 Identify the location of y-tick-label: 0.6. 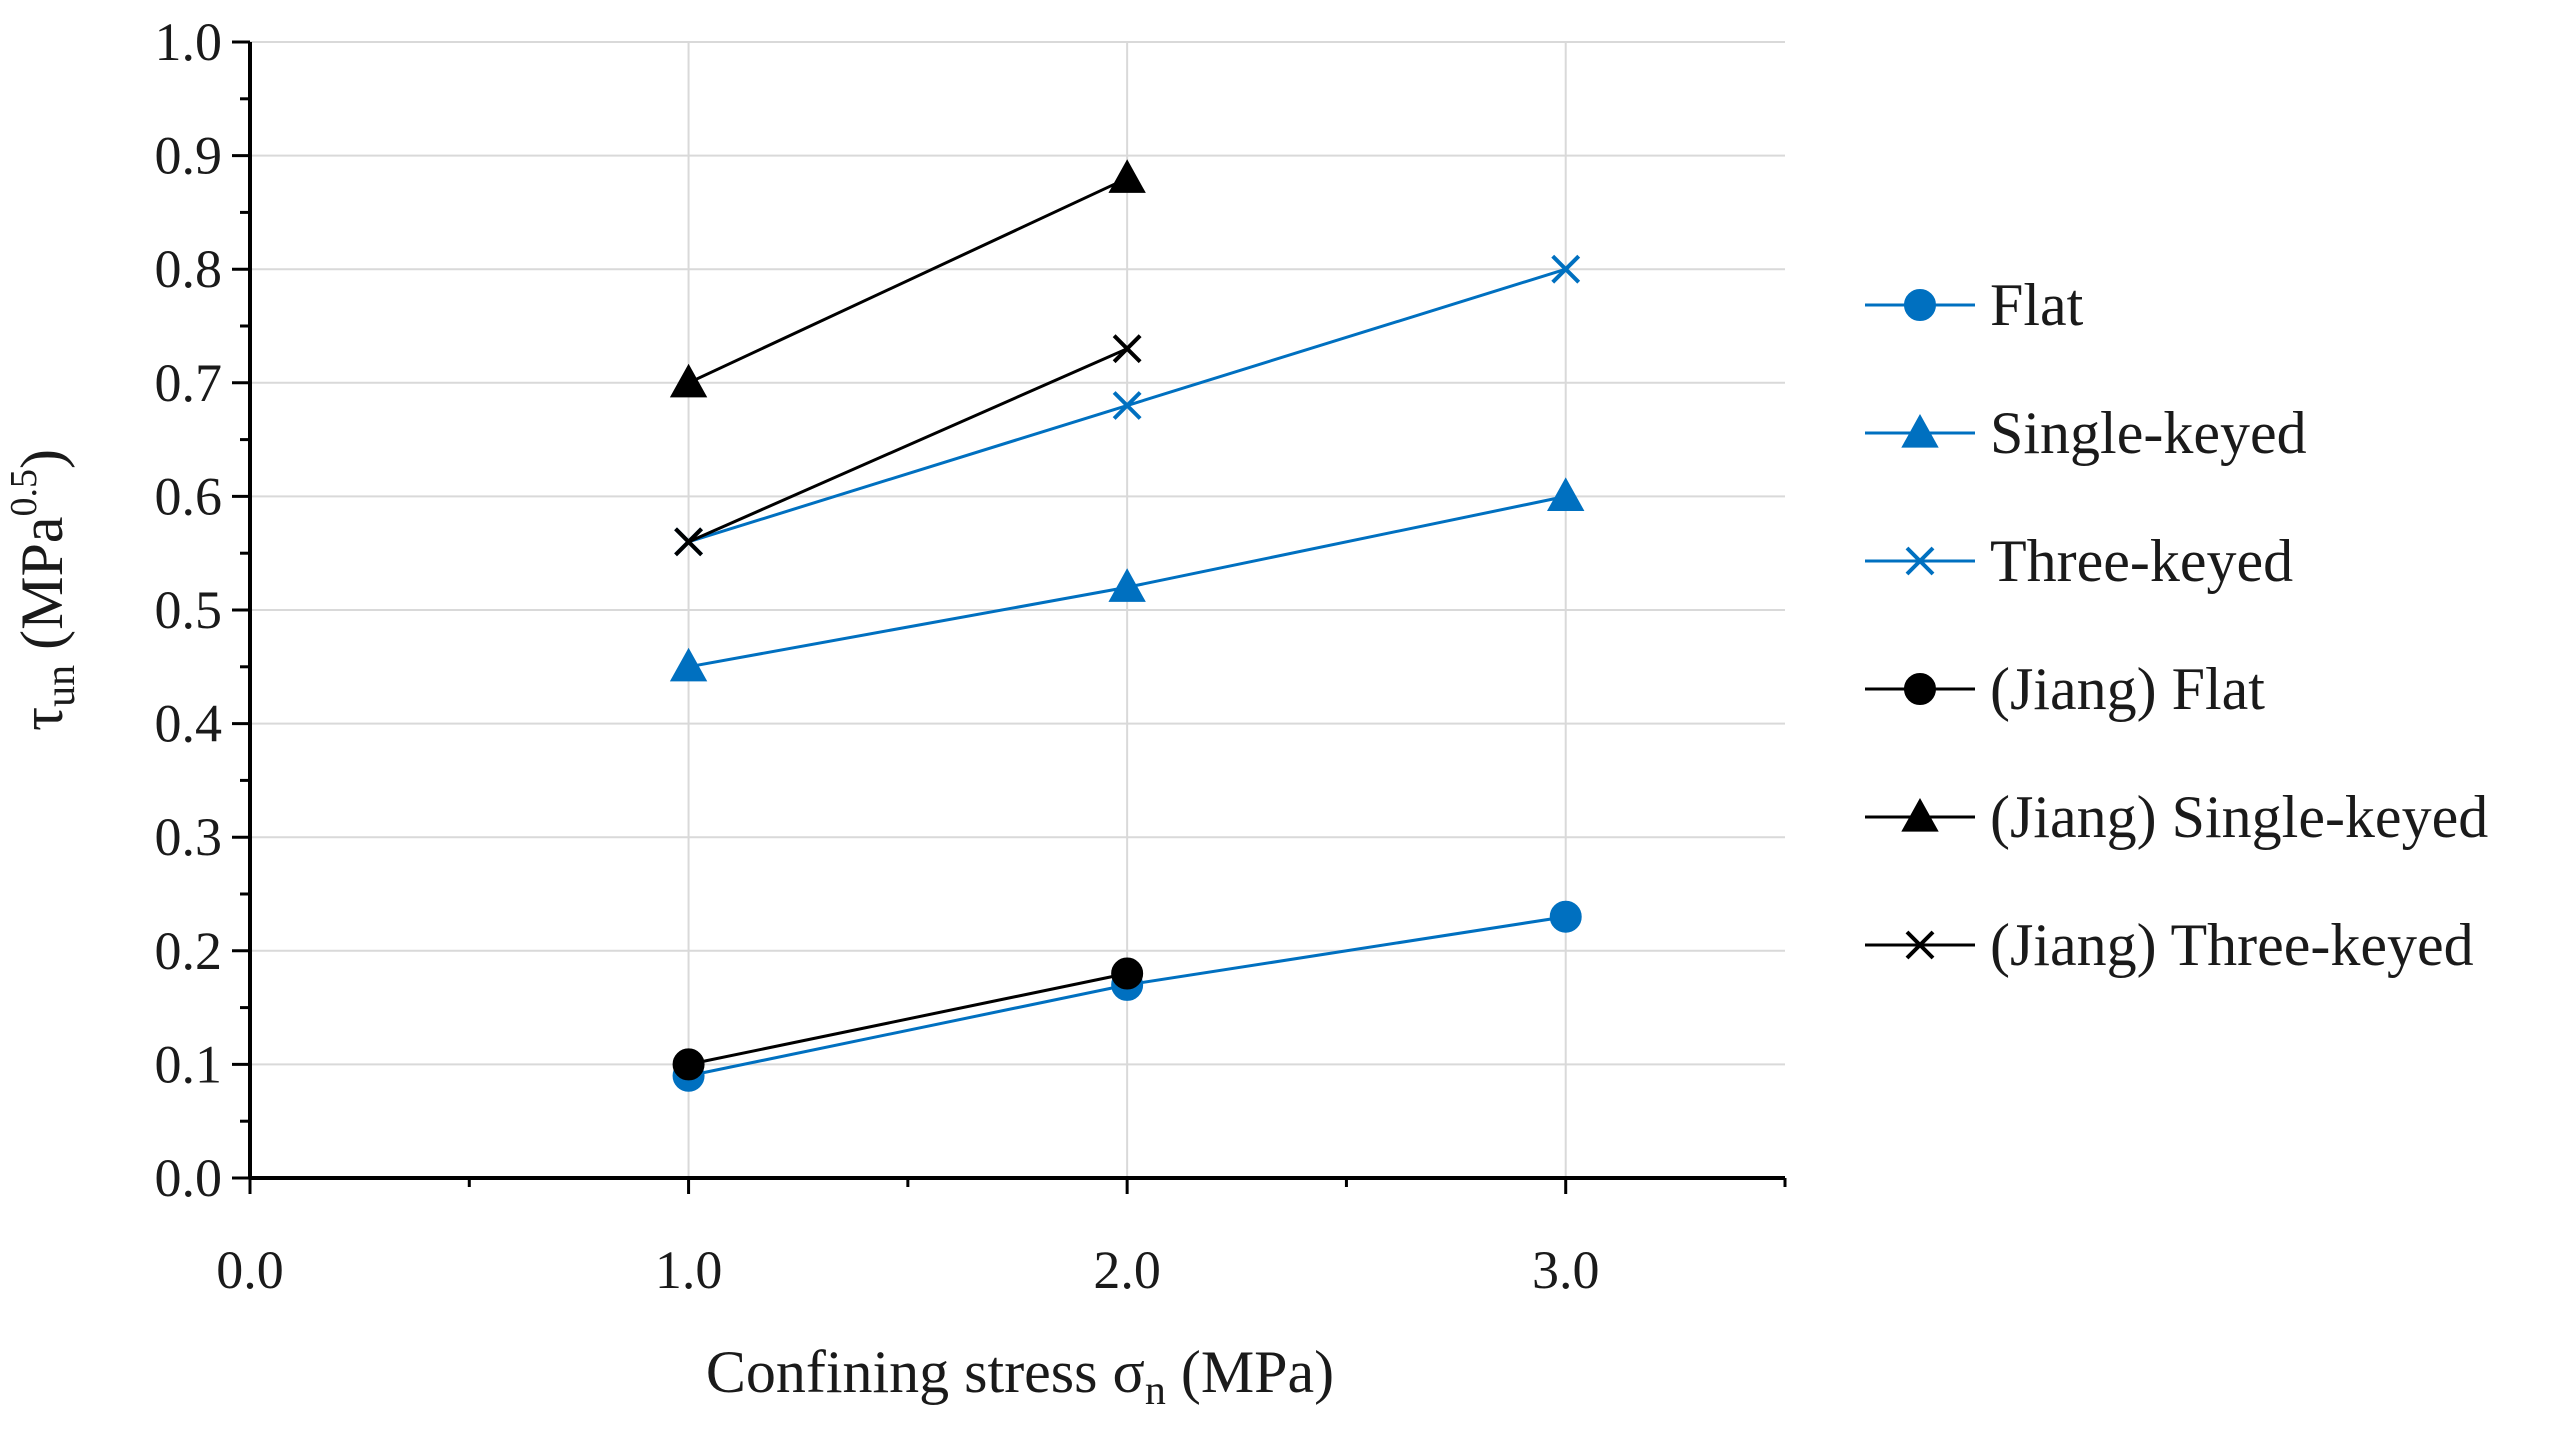
(189, 496).